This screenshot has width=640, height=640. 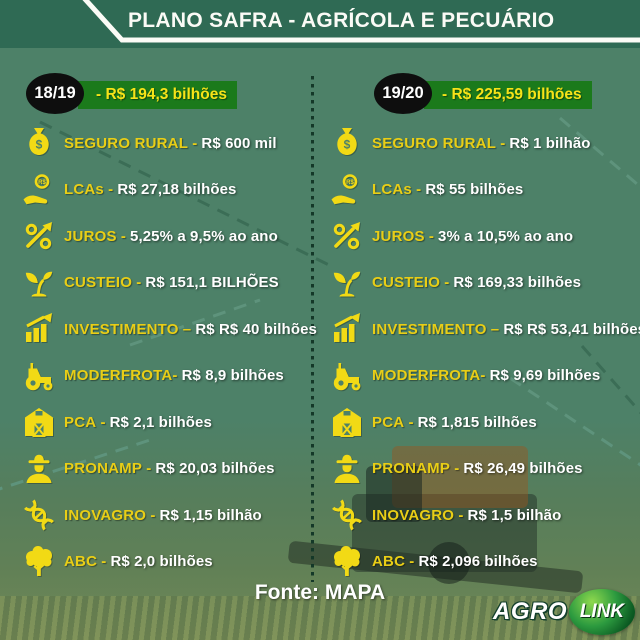 I want to click on program-value: 5,25% a 9,5% ao ano, so click(x=204, y=236).